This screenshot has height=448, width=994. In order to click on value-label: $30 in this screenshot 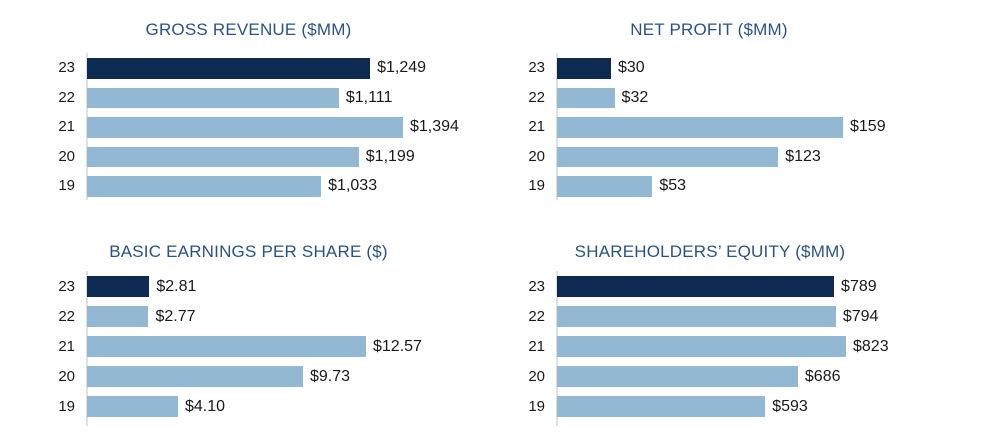, I will do `click(631, 67)`.